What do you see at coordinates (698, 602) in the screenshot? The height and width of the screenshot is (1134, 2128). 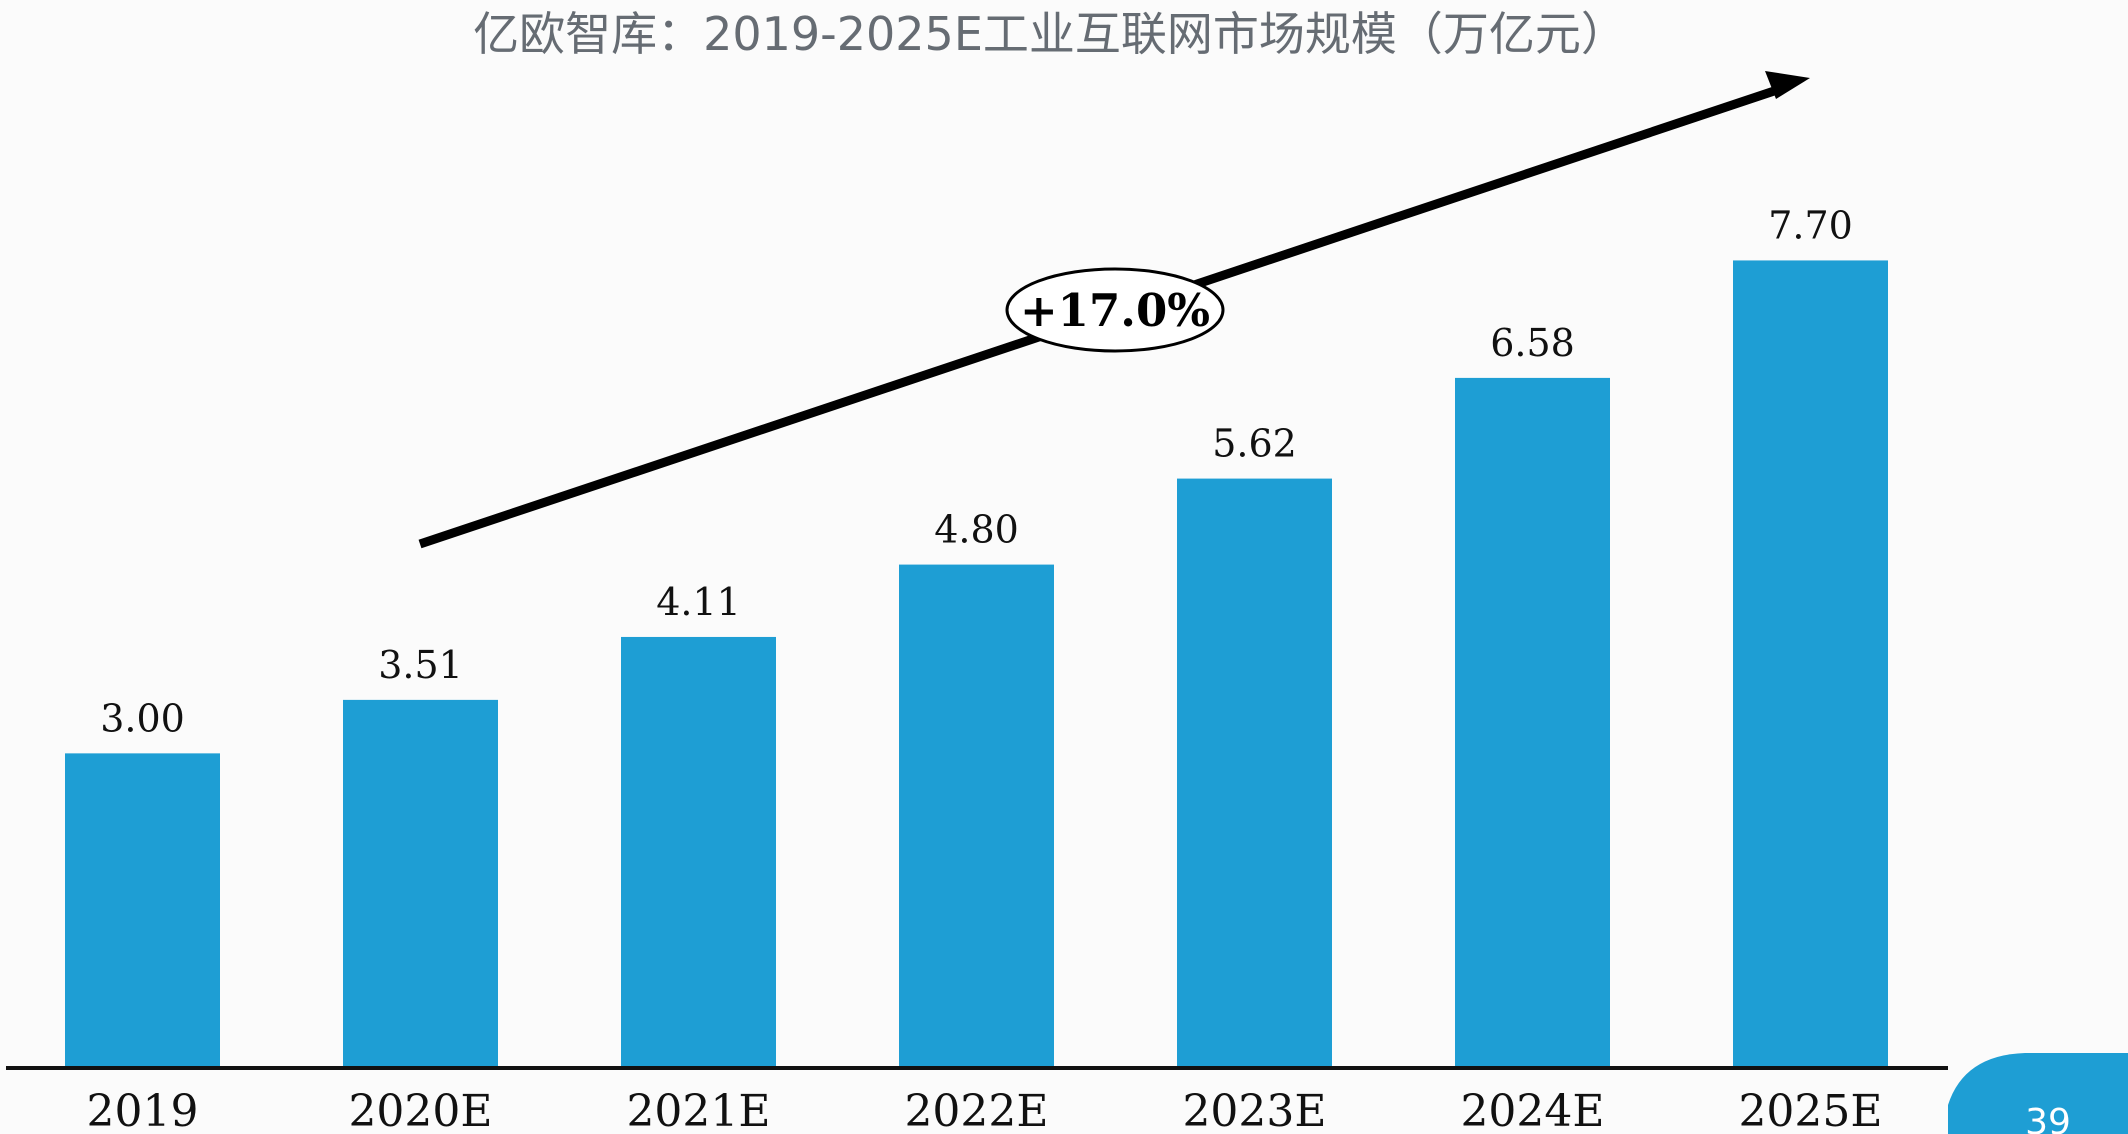 I see `value-label-2021e: 4.11` at bounding box center [698, 602].